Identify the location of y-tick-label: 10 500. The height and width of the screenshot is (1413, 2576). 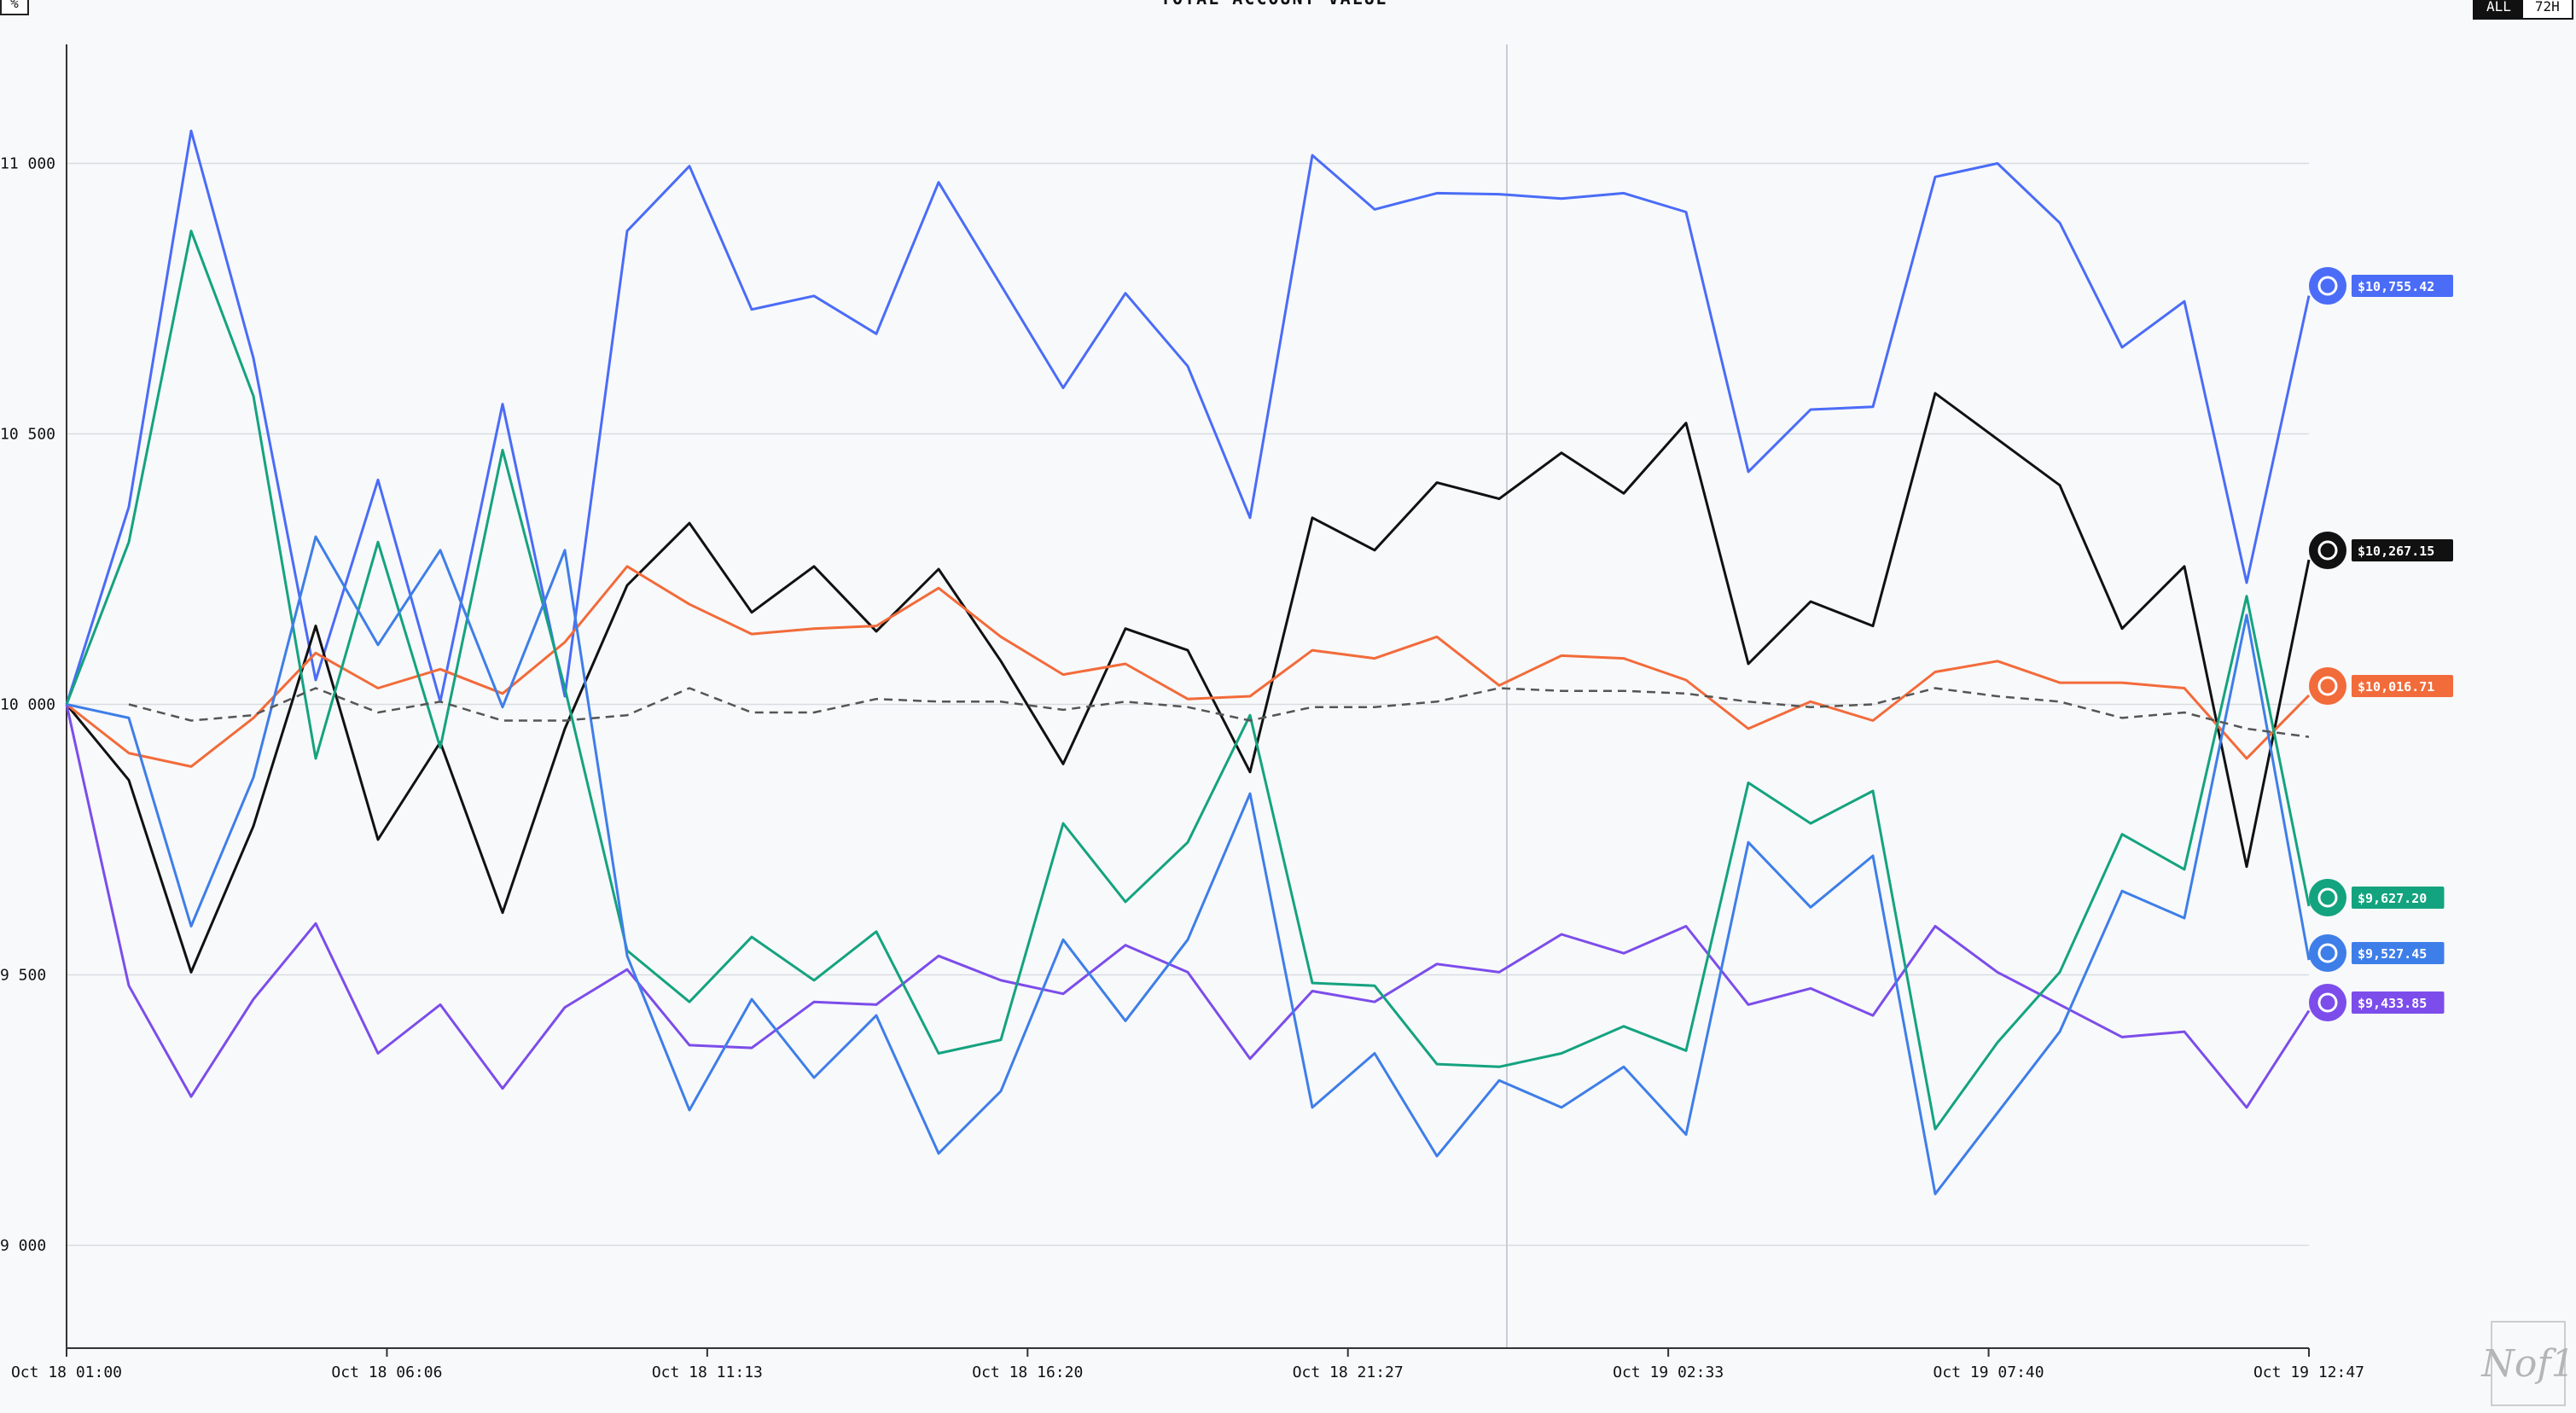
(28, 434).